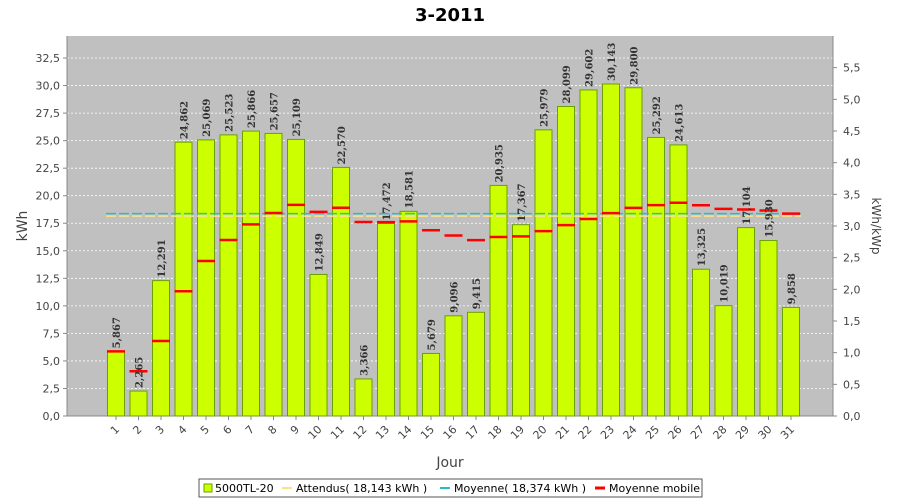 The image size is (900, 500). I want to click on data-label: 9,415, so click(477, 293).